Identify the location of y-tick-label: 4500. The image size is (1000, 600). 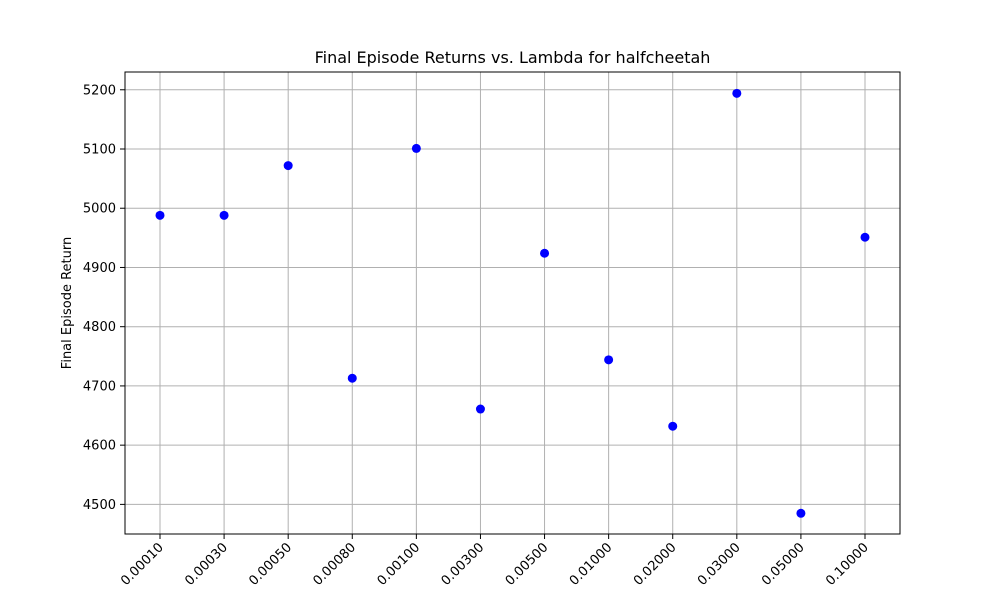
(99, 505).